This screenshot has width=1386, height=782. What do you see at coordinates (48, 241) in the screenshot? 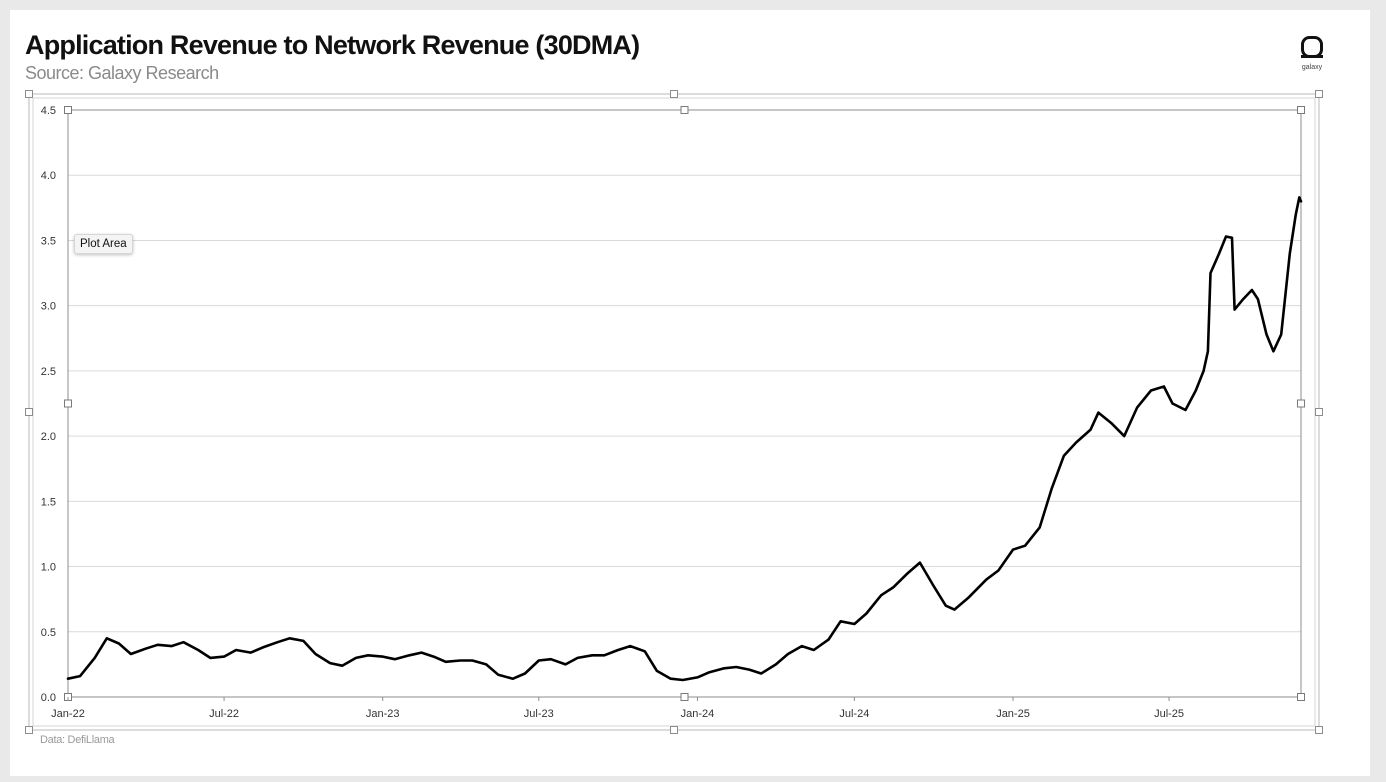
I see `y-tick-label: 3.5` at bounding box center [48, 241].